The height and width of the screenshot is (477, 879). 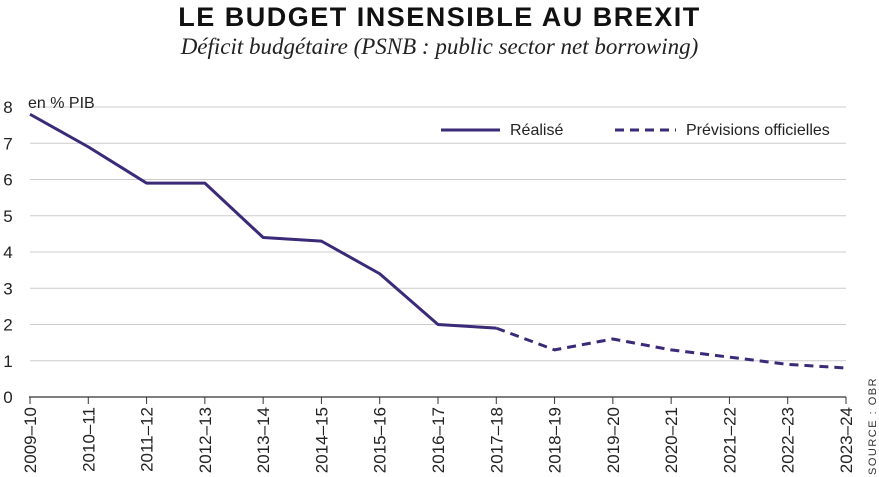 I want to click on x-tick-label: 2014–15, so click(x=321, y=440).